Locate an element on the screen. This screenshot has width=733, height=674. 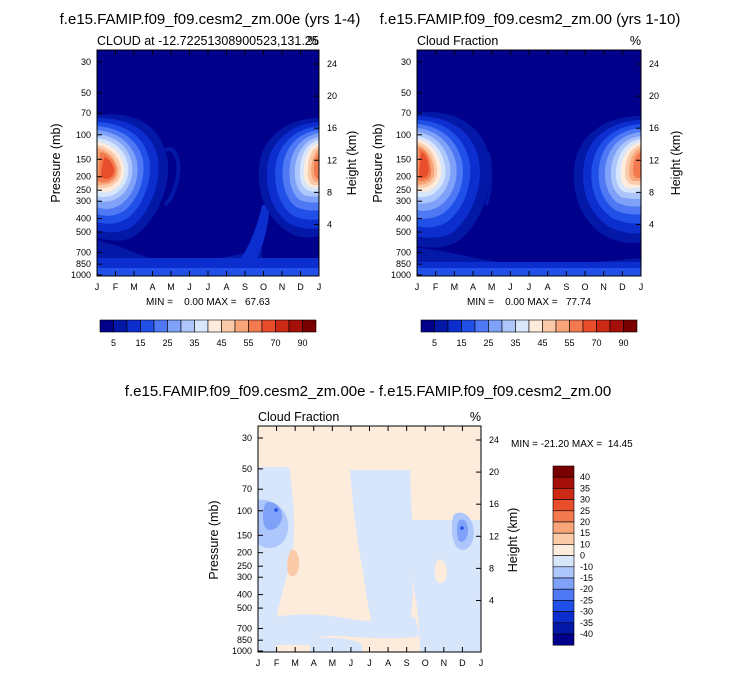
panel-2-field is located at coordinates (529, 163).